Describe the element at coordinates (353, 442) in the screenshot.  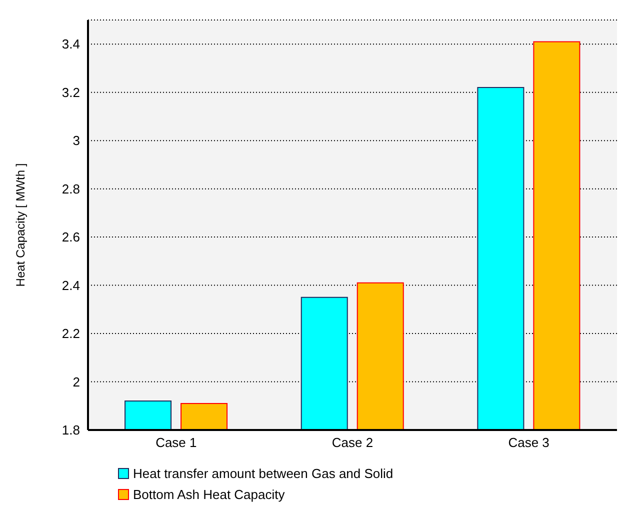
I see `x-tick-label: Case 2` at that location.